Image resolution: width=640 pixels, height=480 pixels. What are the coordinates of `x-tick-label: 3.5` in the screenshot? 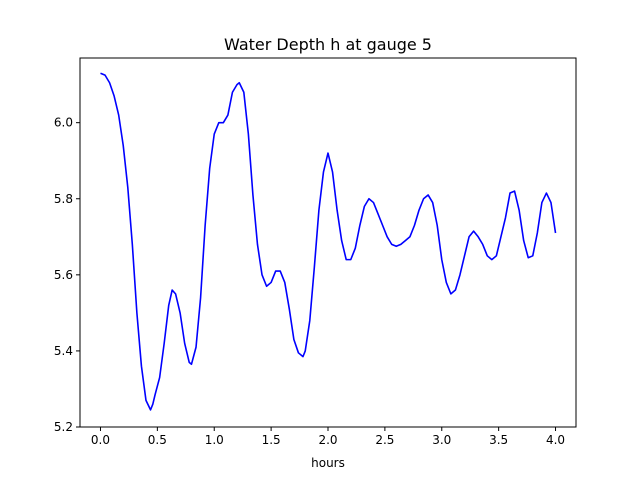 It's located at (498, 440).